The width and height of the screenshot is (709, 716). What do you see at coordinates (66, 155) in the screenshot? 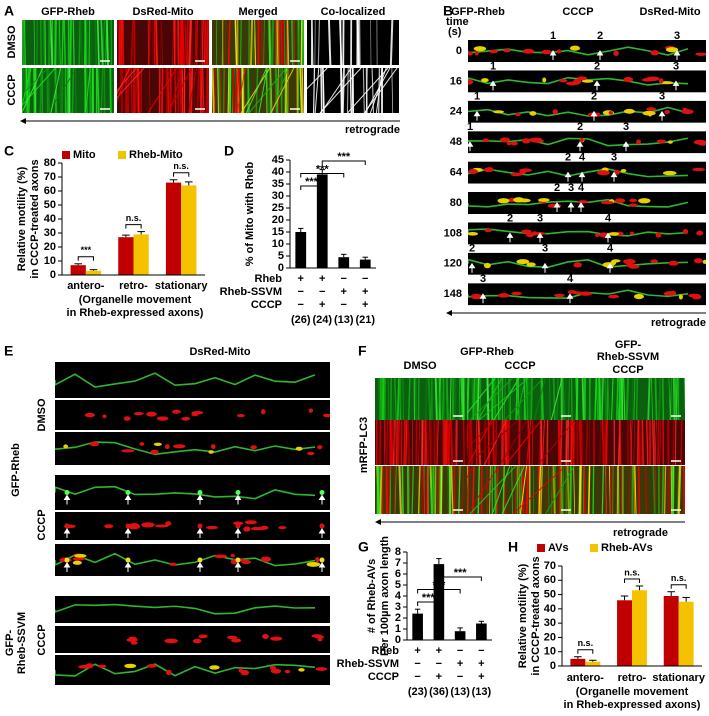
I see `legend-swatch` at bounding box center [66, 155].